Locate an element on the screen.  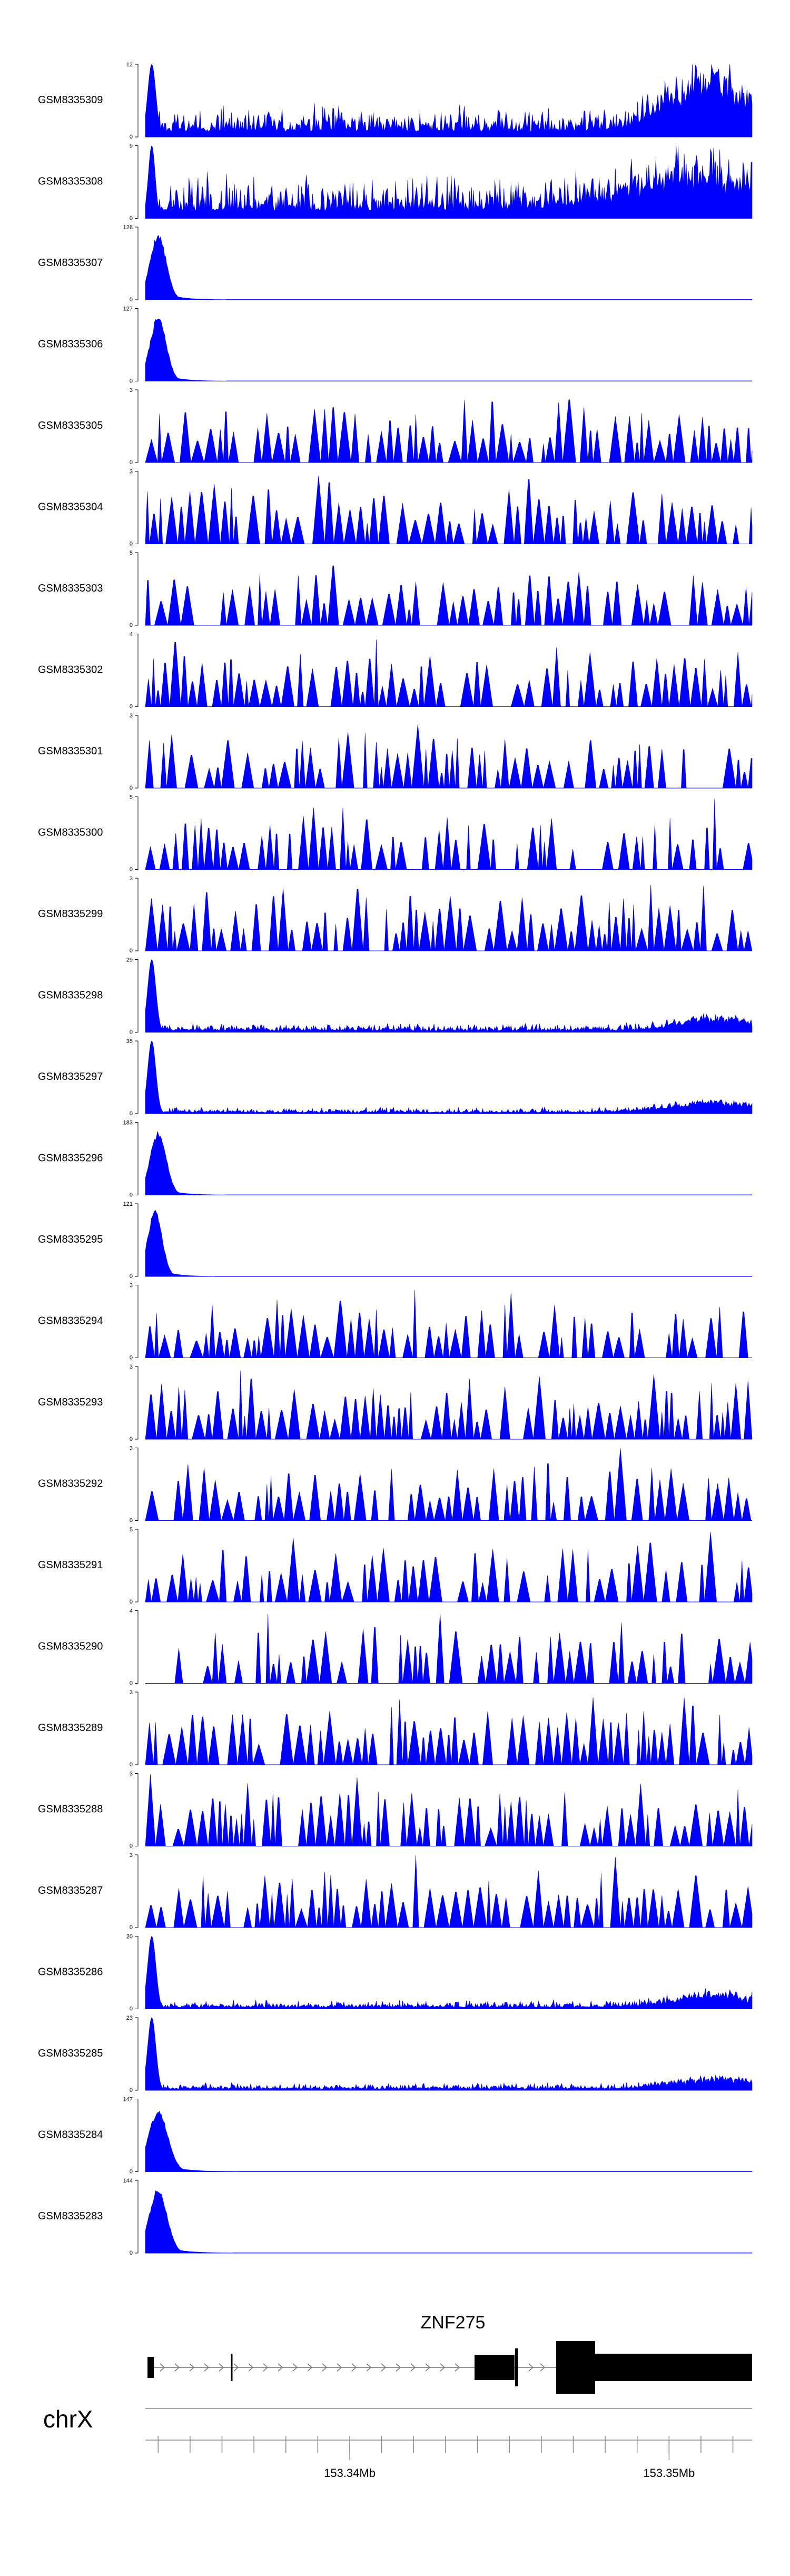
gene-track: ZNF275 is located at coordinates (449, 2353).